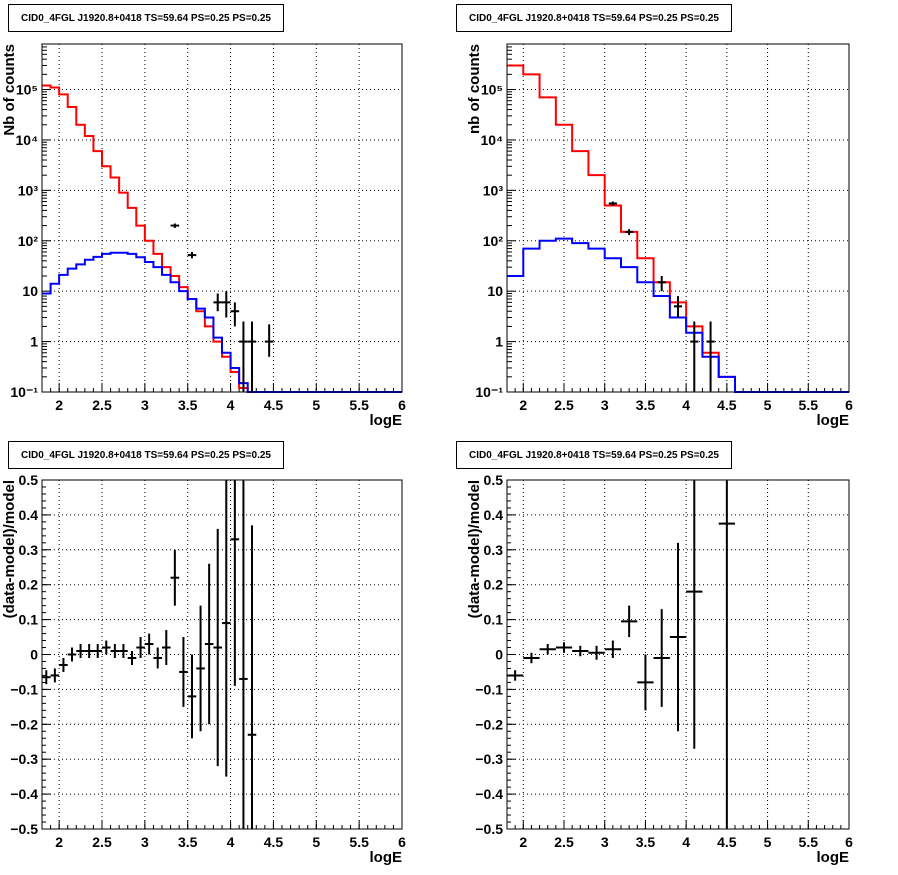  Describe the element at coordinates (24, 392) in the screenshot. I see `y-tick-label: 10⁻¹` at that location.